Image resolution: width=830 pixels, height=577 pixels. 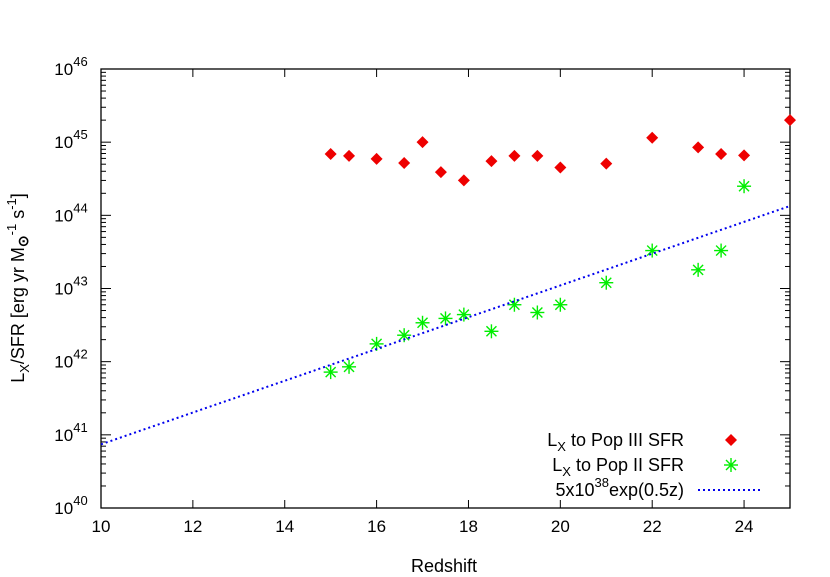 What do you see at coordinates (731, 440) in the screenshot?
I see `legend-marker-pop3` at bounding box center [731, 440].